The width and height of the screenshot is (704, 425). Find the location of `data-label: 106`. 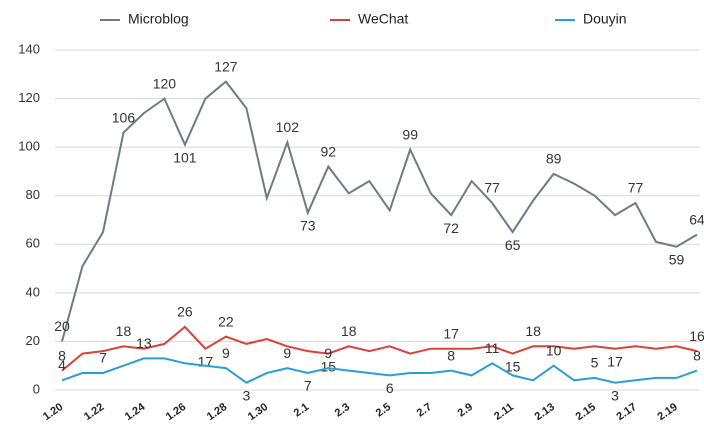

data-label: 106 is located at coordinates (124, 117).